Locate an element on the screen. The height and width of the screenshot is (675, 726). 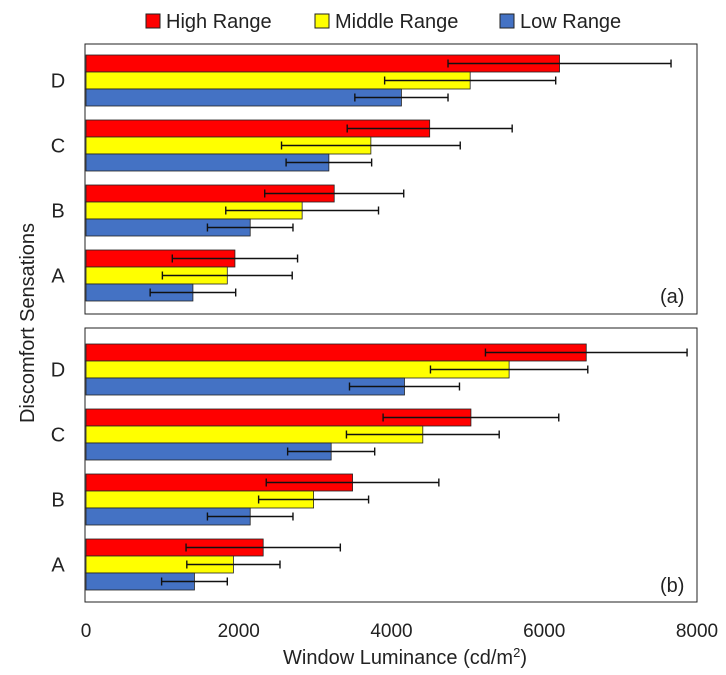
x-axis-title: Window Luminance (cd/m2) is located at coordinates (405, 657).